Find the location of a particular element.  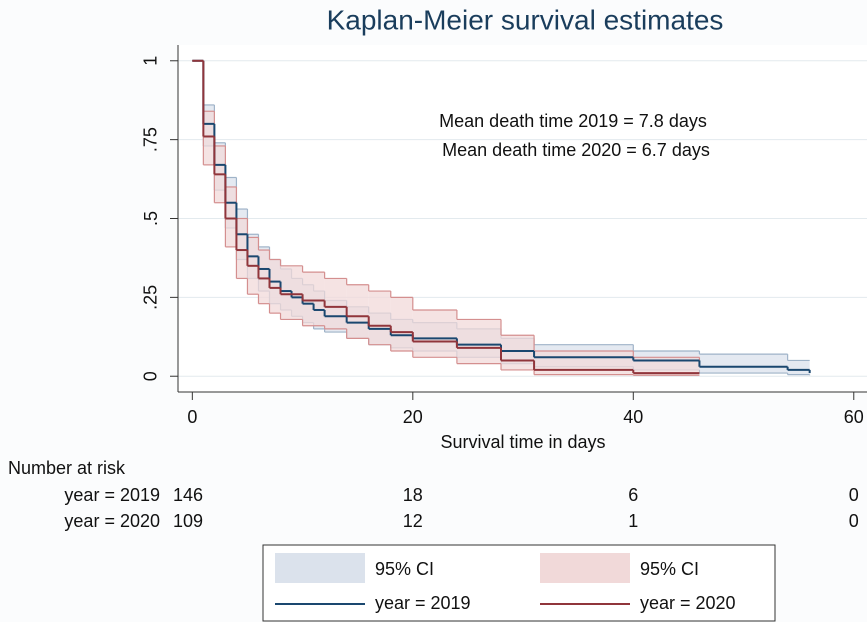

legend-label: year = 2019 is located at coordinates (423, 603).